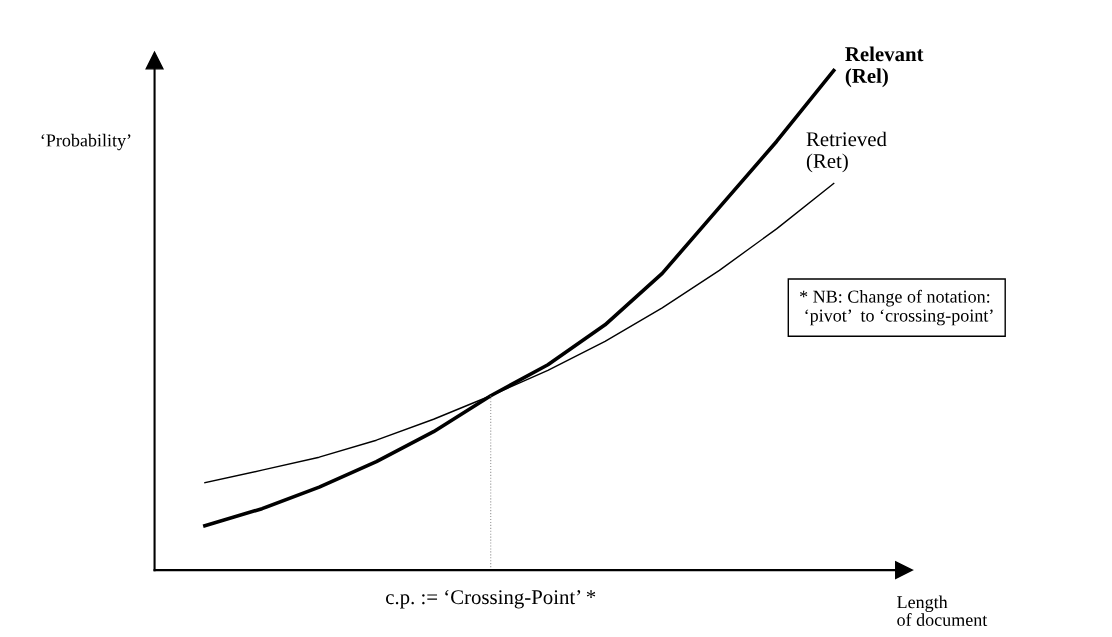  What do you see at coordinates (86, 142) in the screenshot?
I see `y-axis-title: ‘Probability’` at bounding box center [86, 142].